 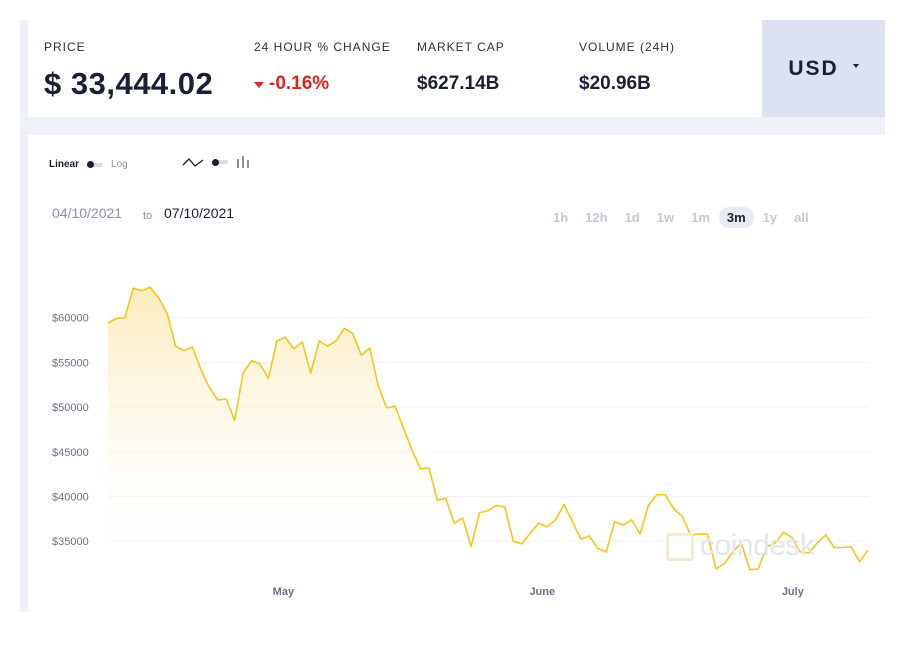 What do you see at coordinates (70, 542) in the screenshot?
I see `y-tick-label: $35000` at bounding box center [70, 542].